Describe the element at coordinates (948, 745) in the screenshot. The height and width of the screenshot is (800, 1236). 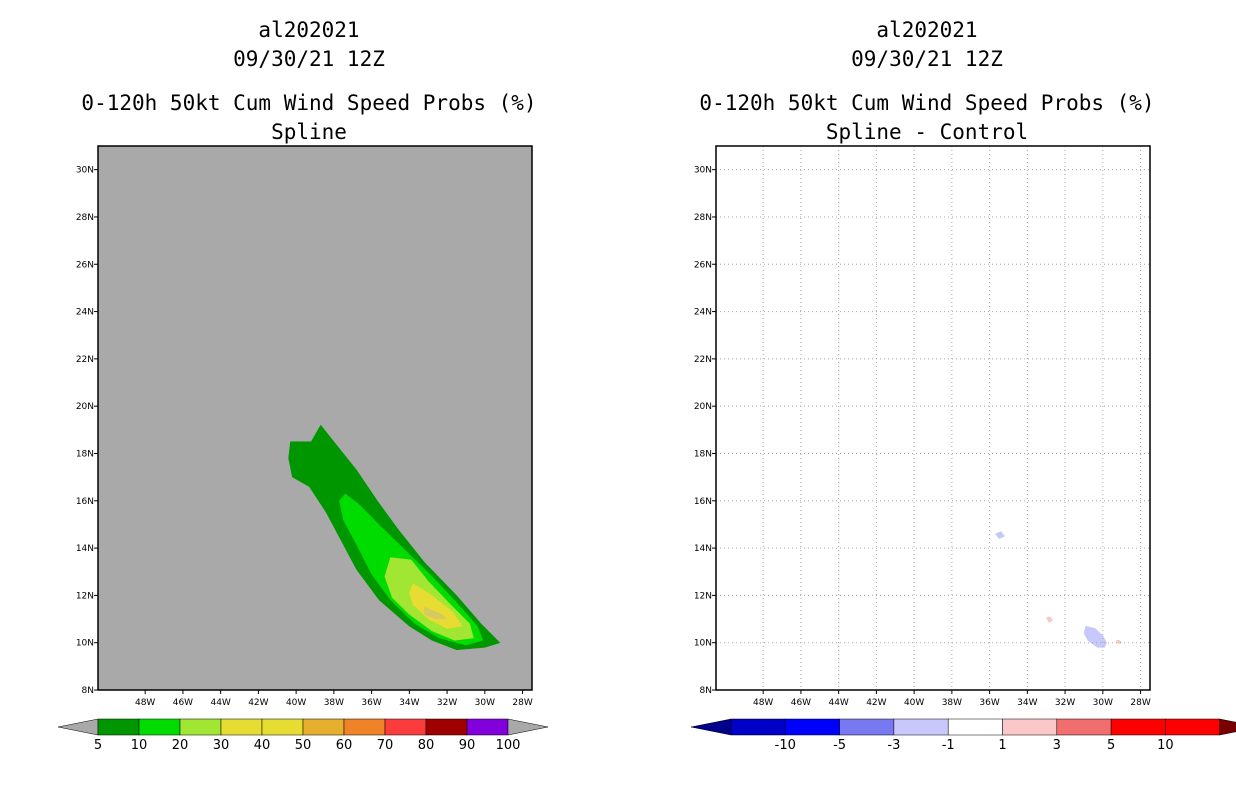
I see `colorbar-label: -1` at that location.